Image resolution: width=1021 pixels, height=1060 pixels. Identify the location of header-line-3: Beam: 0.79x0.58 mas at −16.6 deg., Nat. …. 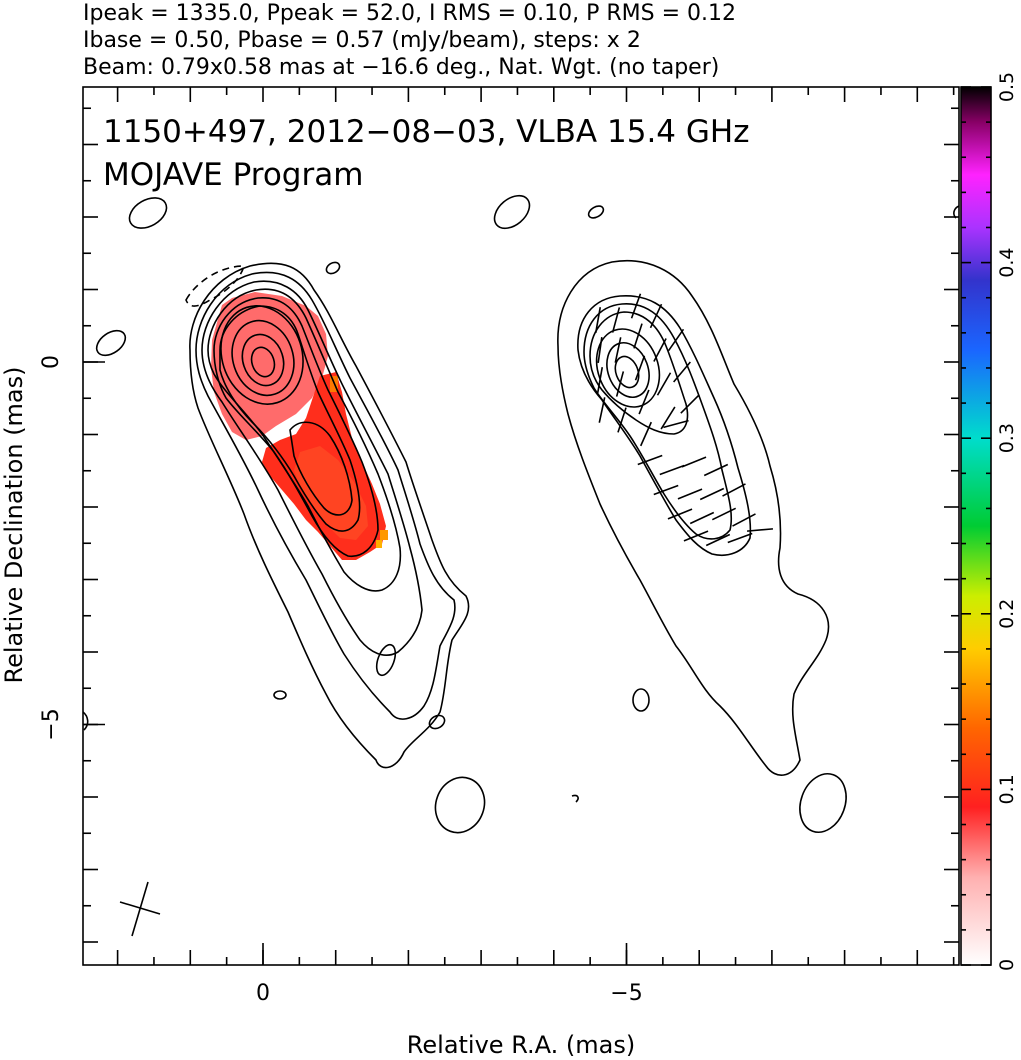
(401, 67).